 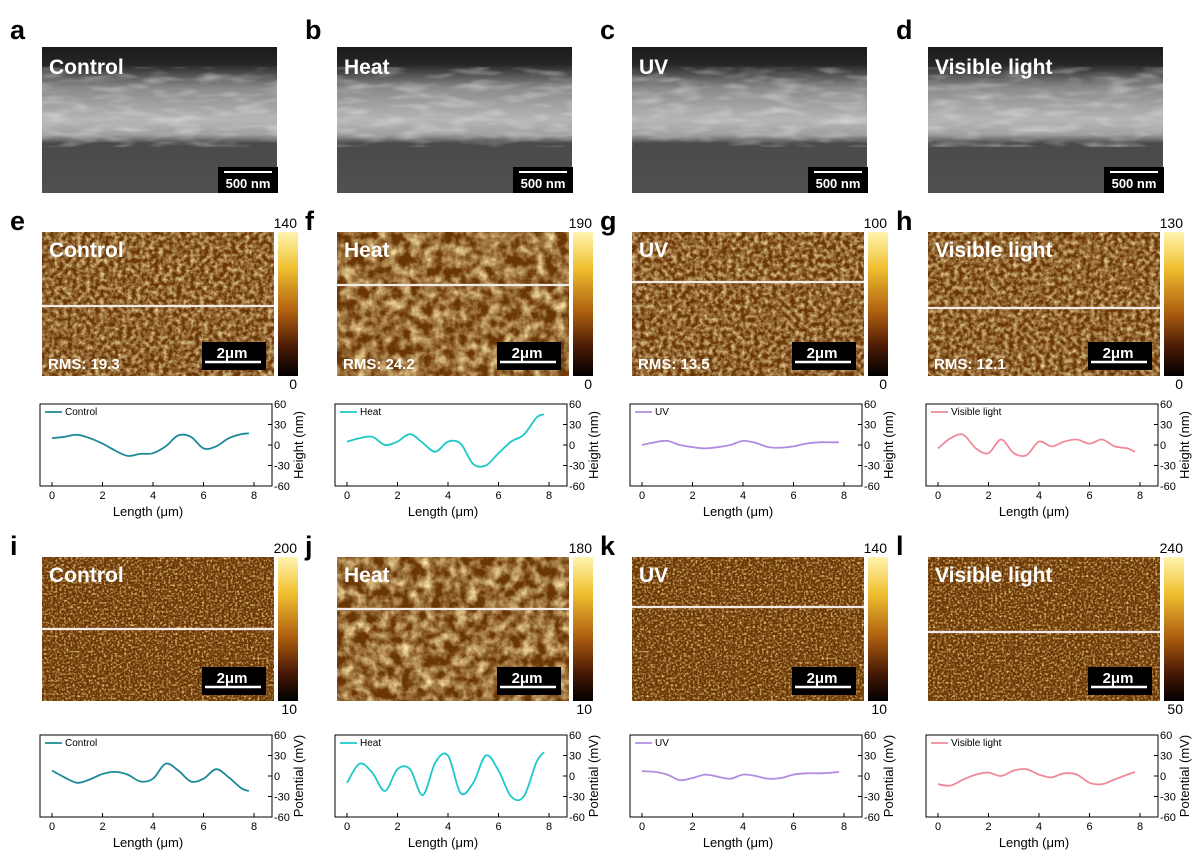 I want to click on sem-panel-b: b Heat 500 nm, so click(x=439, y=104).